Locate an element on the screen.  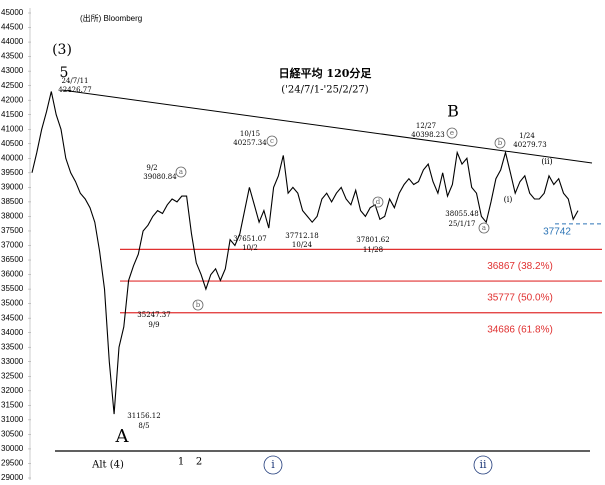
circled-label: e is located at coordinates (452, 133).